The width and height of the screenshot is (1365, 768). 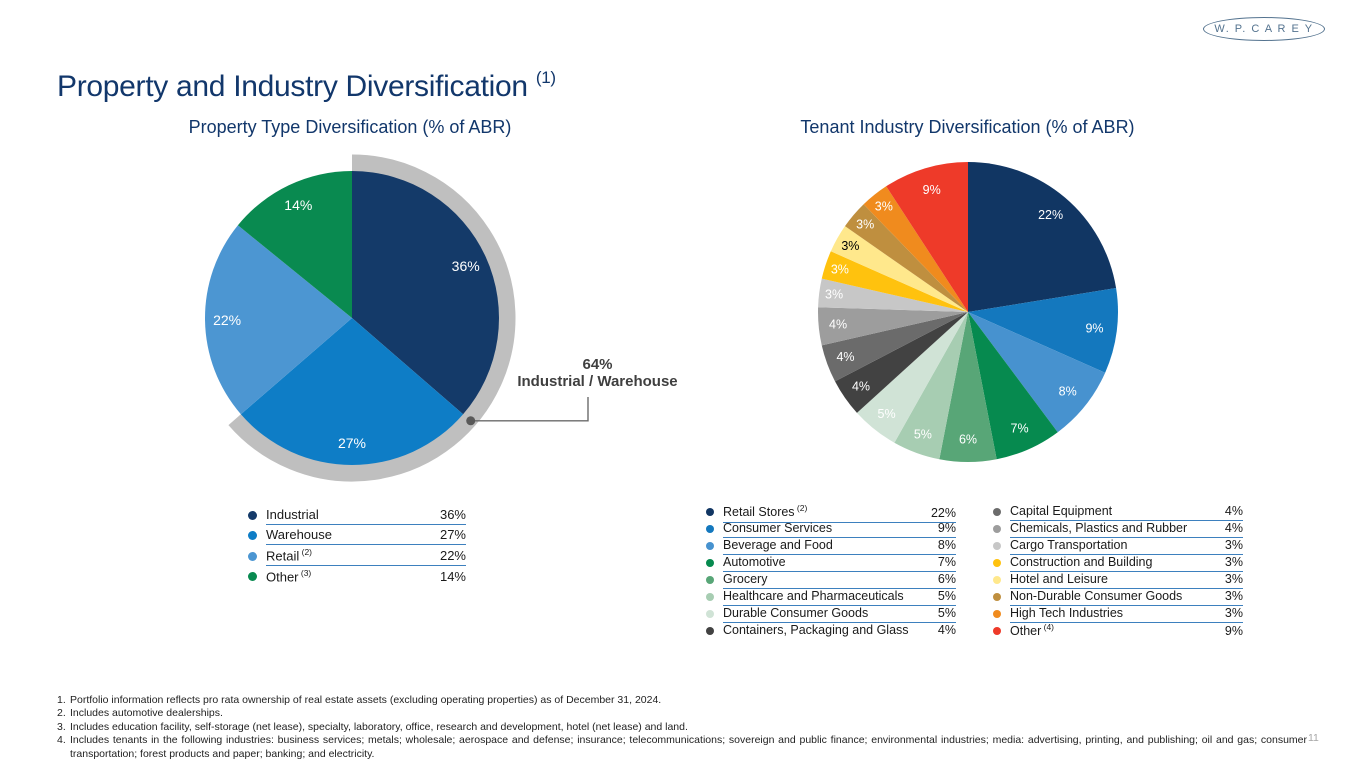 I want to click on legend-item-text: Cargo Transportation 3%, so click(x=1126, y=546).